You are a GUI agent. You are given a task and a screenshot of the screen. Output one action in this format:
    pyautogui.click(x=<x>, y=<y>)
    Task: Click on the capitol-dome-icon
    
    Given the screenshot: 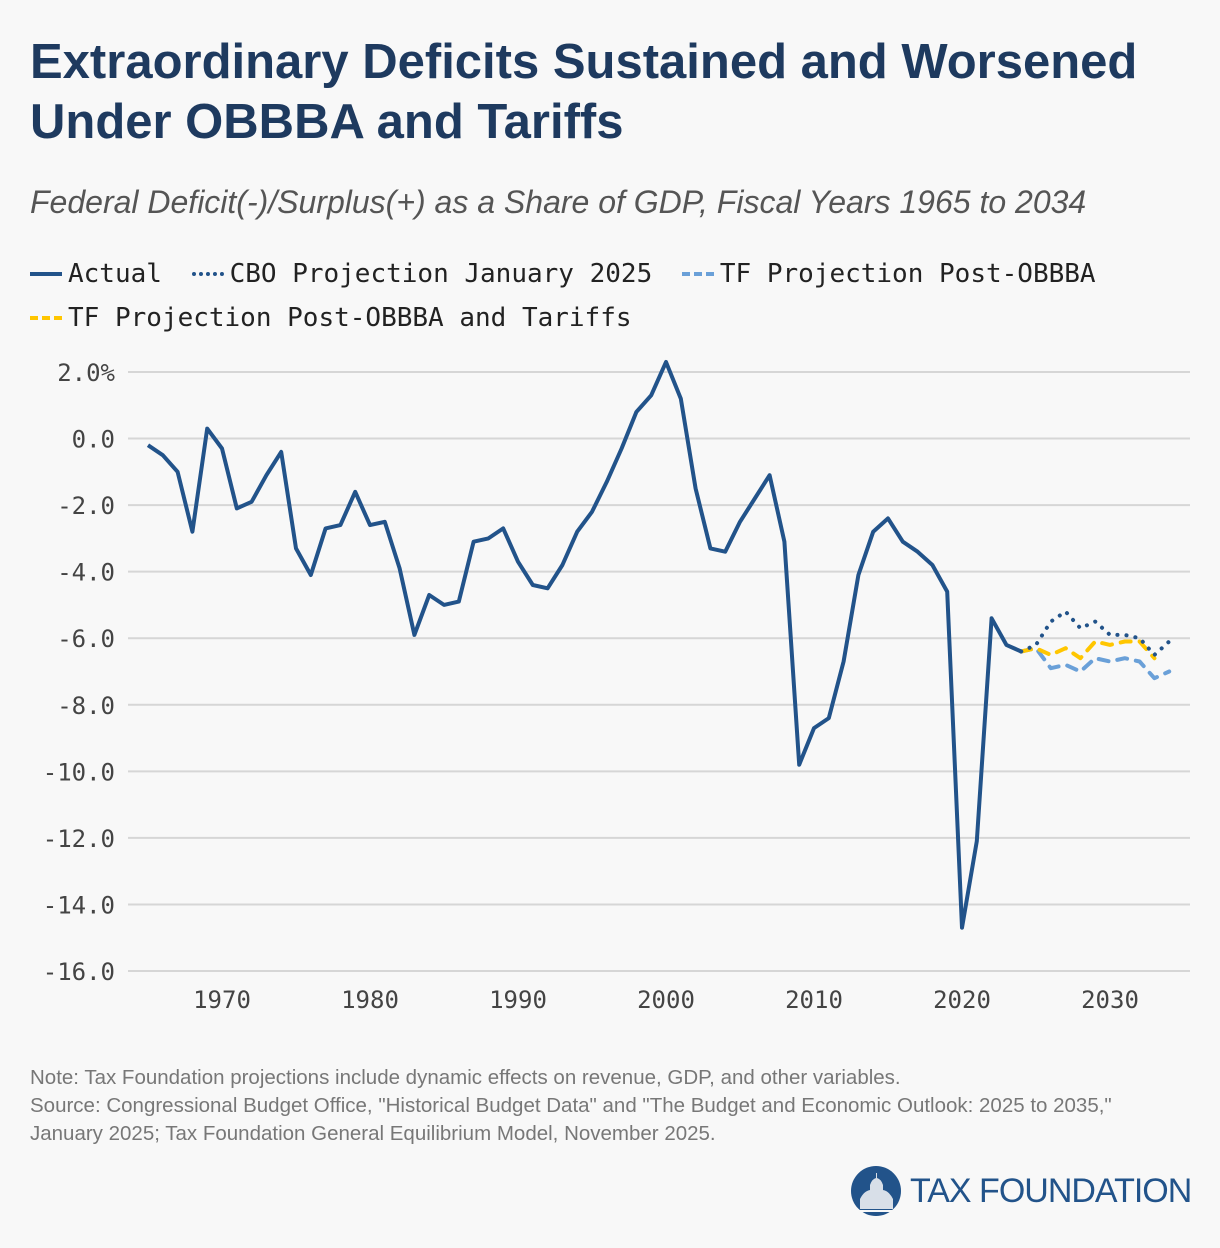 What is the action you would take?
    pyautogui.click(x=876, y=1191)
    